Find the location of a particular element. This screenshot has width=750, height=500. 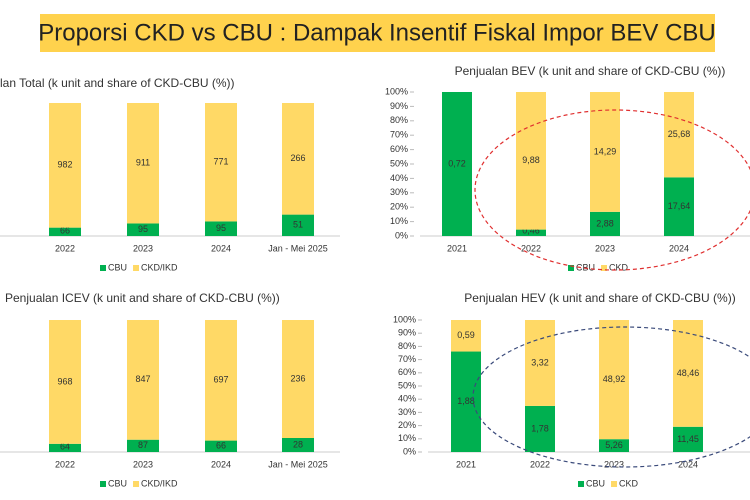

y-tick-label: 80% is located at coordinates (407, 346).